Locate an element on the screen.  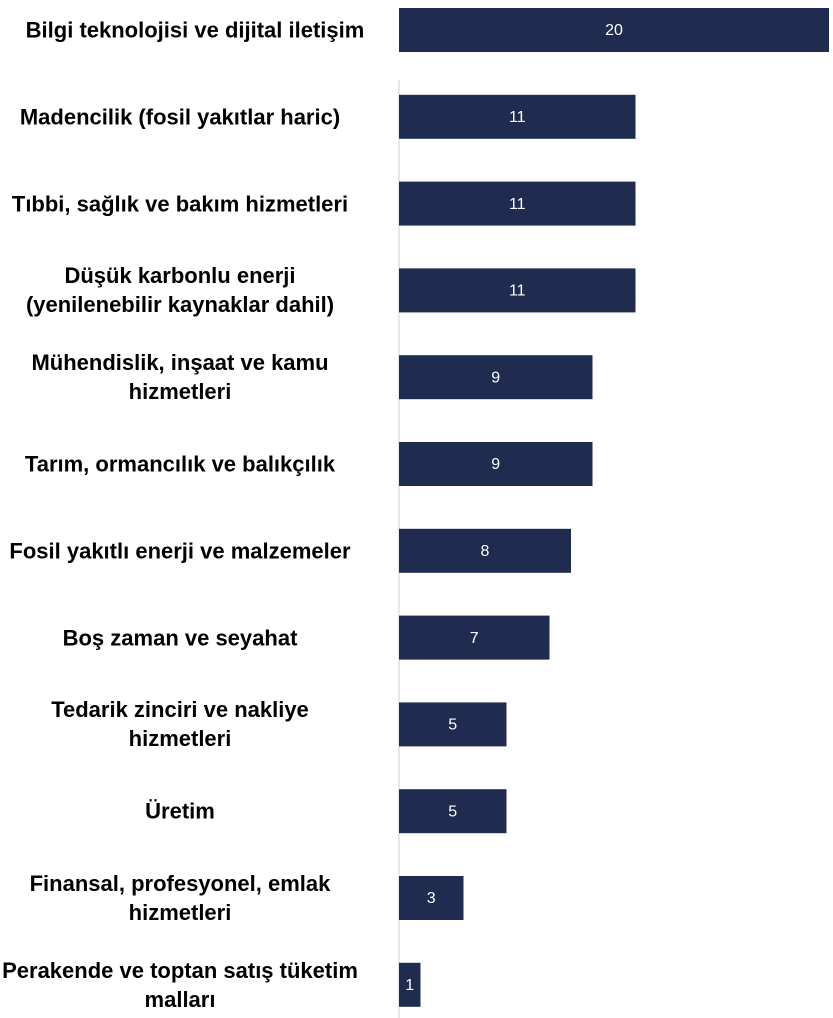
category-label: Tedarik zinciri ve nakliye hizmetleri is located at coordinates (180, 724).